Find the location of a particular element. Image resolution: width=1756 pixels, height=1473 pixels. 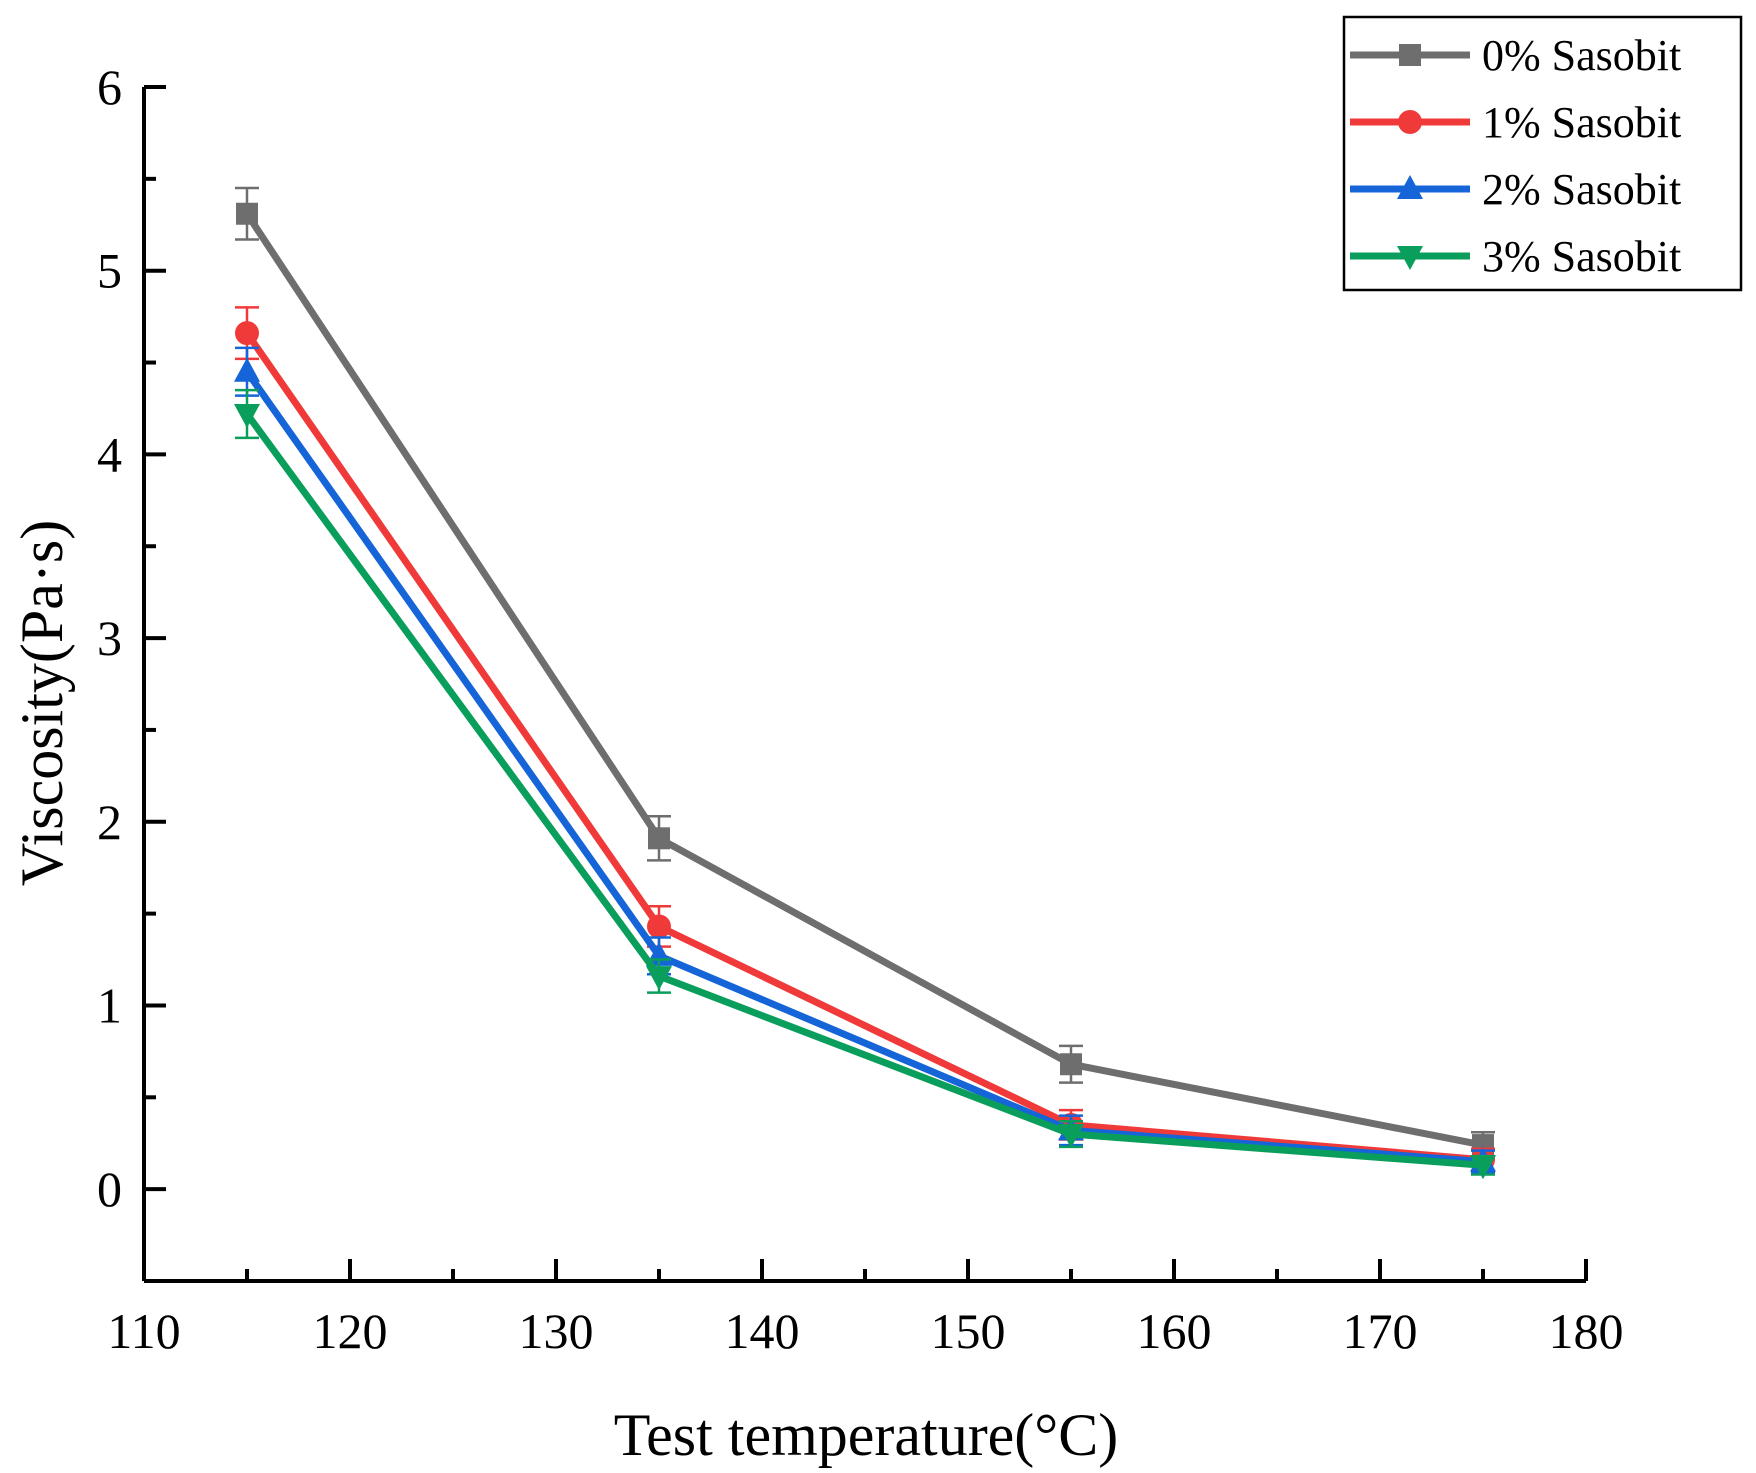

x-axis-title: Test temperature(°C) is located at coordinates (866, 1435).